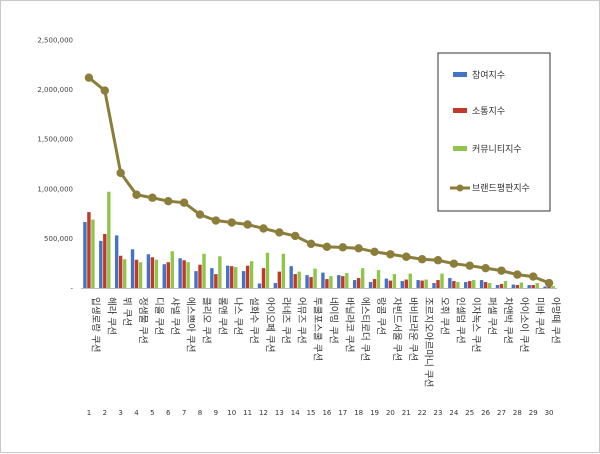 The height and width of the screenshot is (454, 600). I want to click on bar-소통지수-3, so click(120, 271).